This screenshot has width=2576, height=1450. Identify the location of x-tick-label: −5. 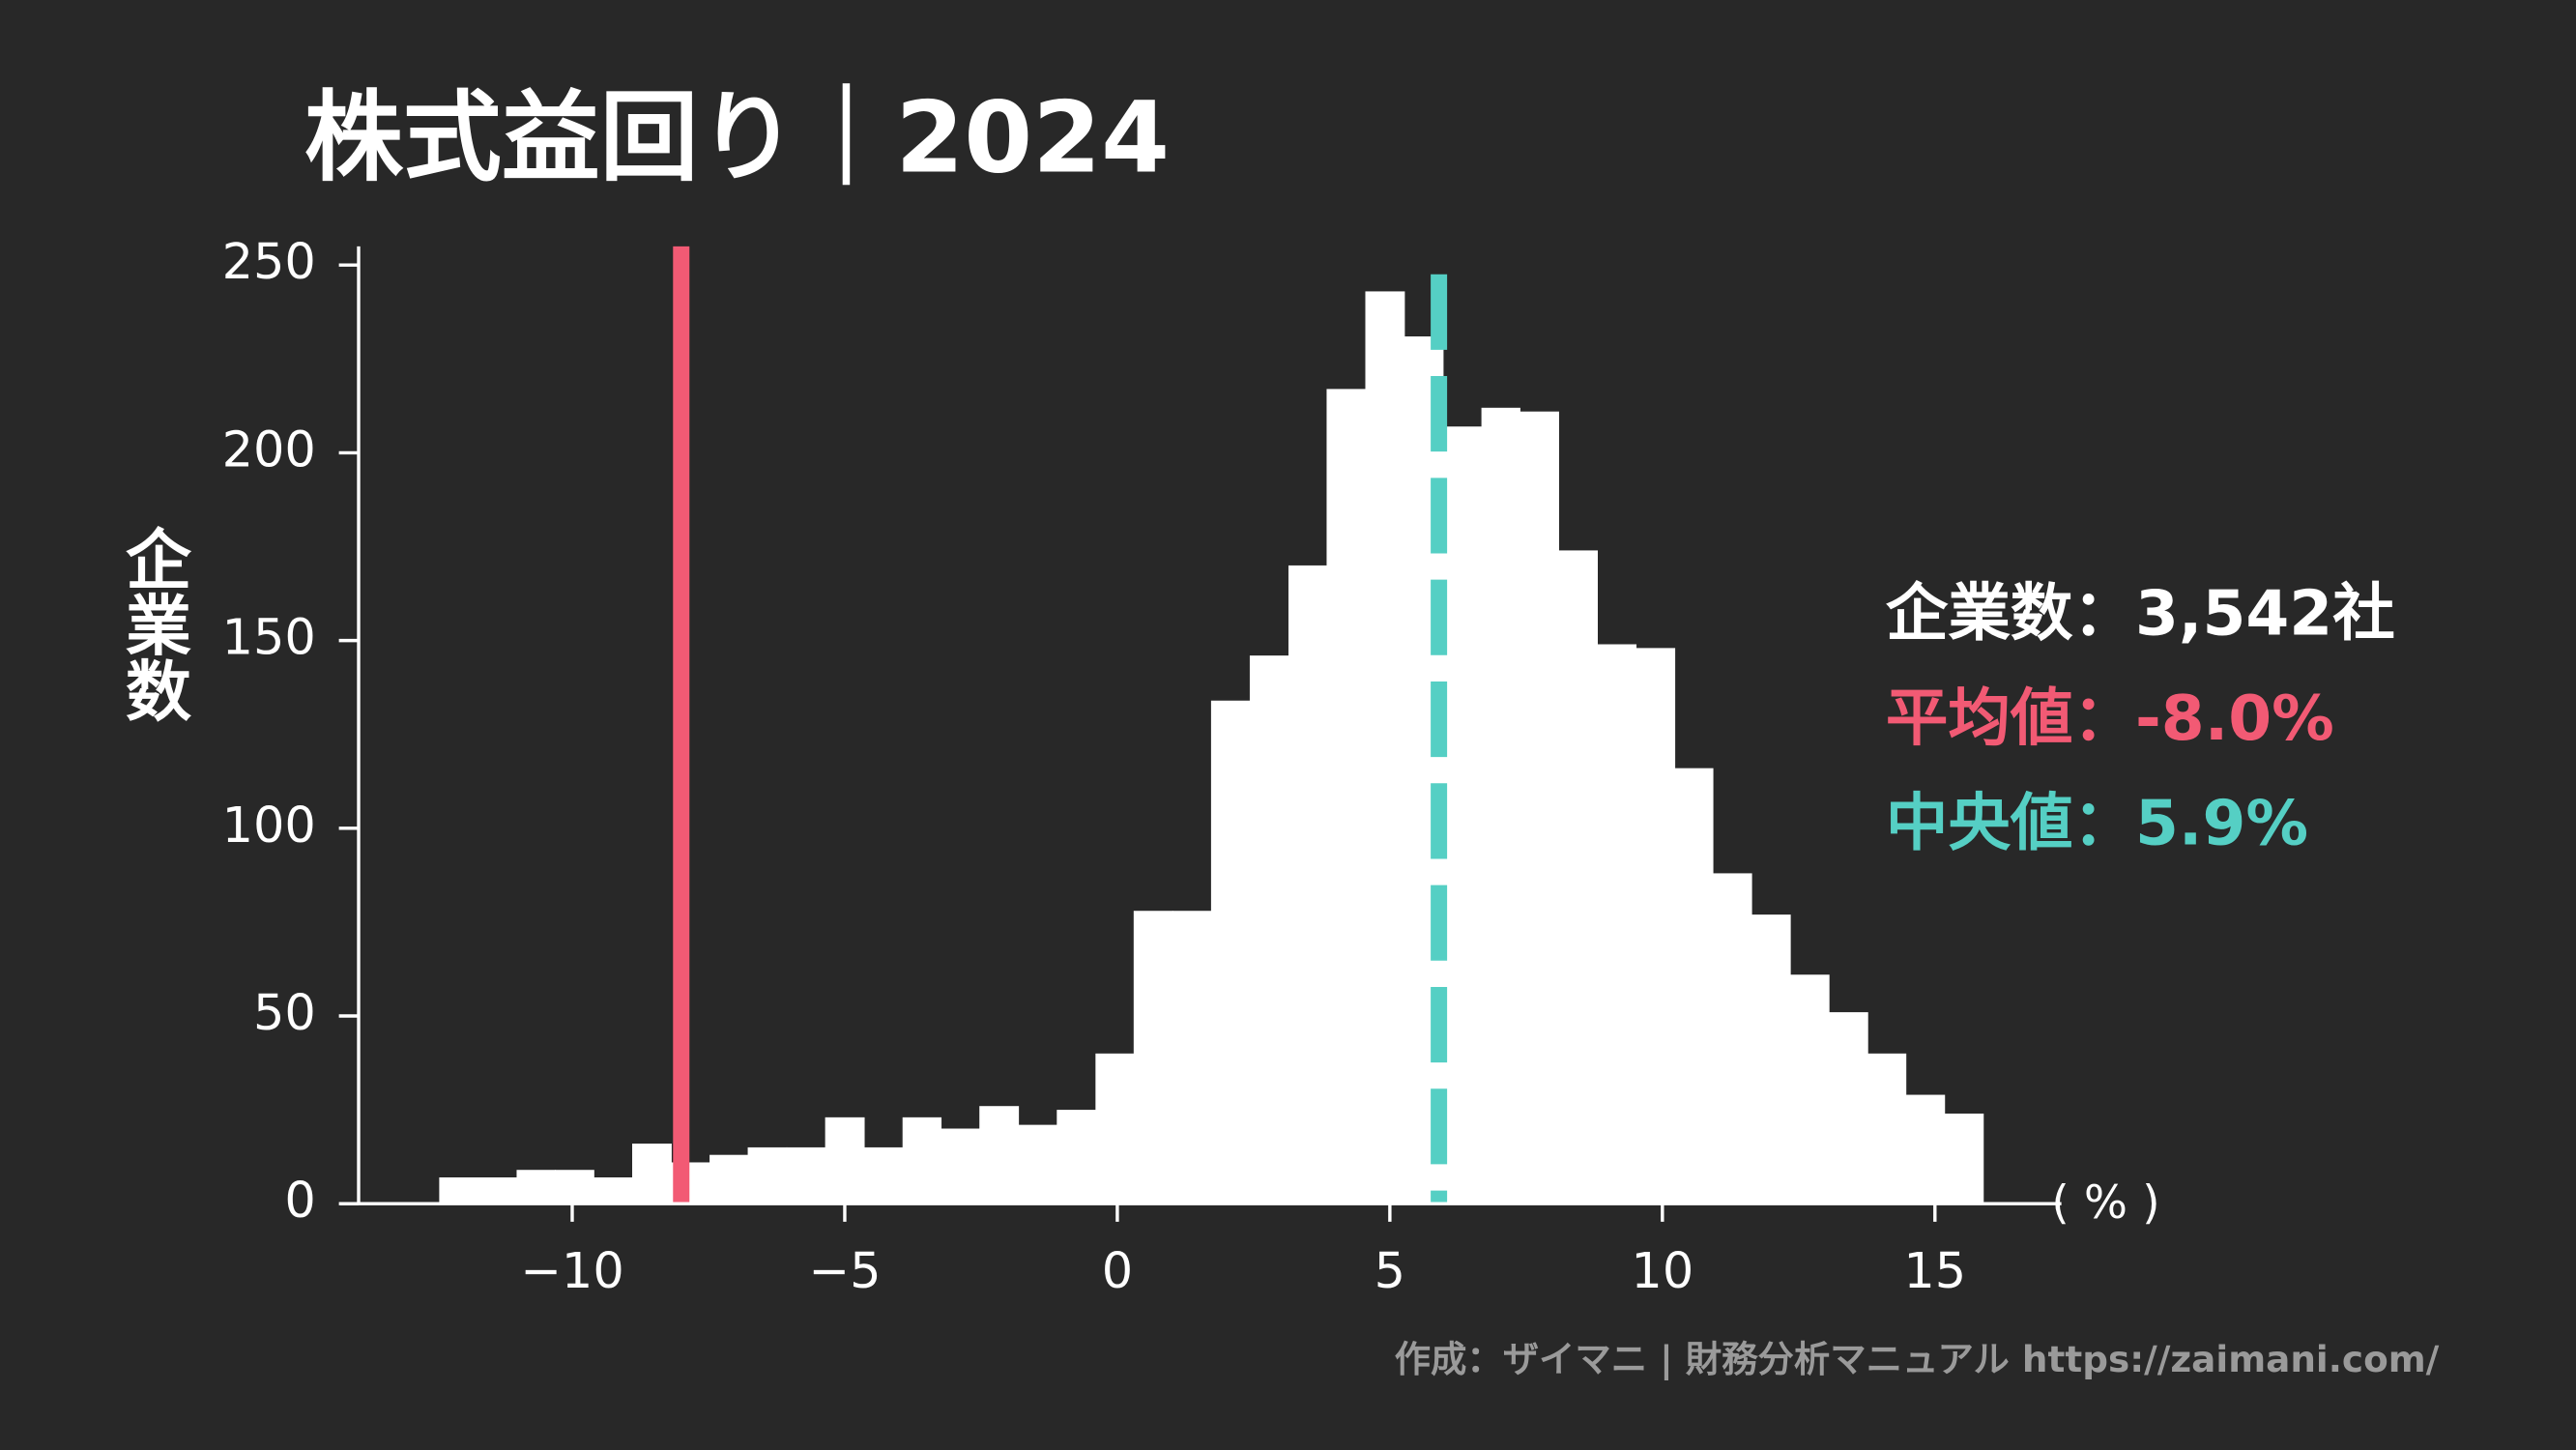
(844, 1271).